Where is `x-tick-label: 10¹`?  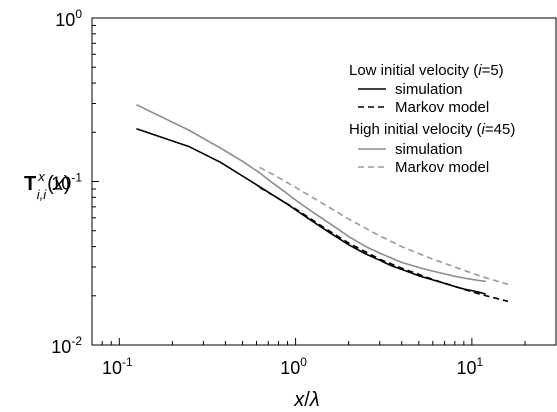
x-tick-label: 10¹ is located at coordinates (470, 366).